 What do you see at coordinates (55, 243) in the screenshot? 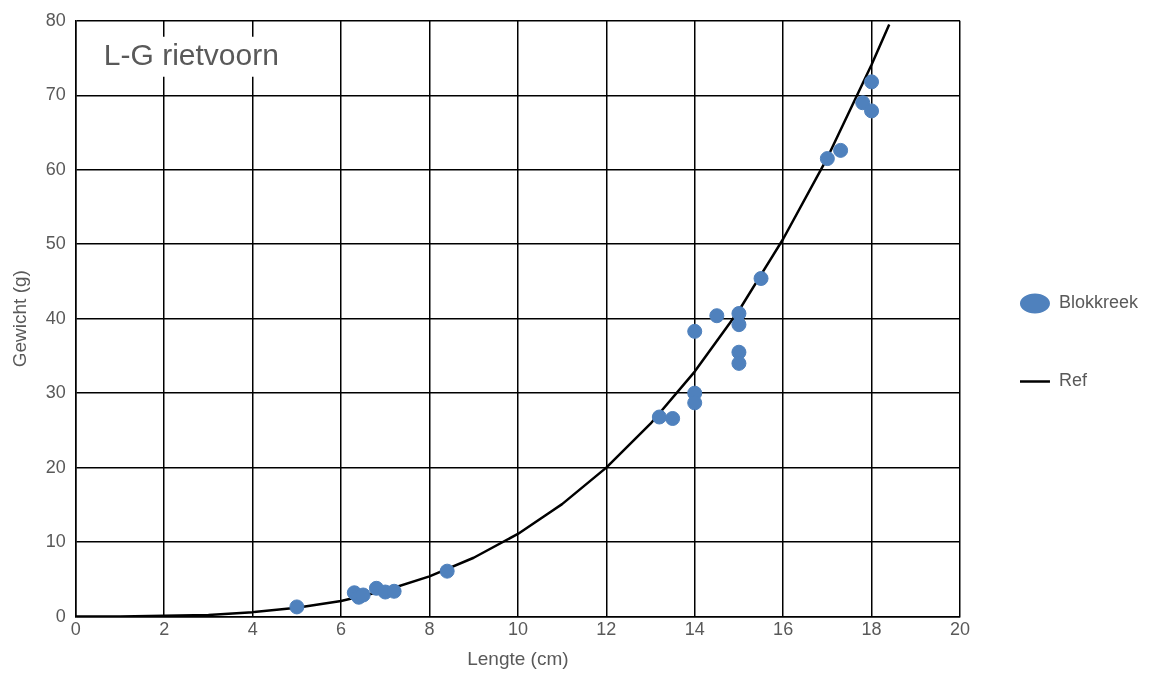
I see `y-tick-label: 50` at bounding box center [55, 243].